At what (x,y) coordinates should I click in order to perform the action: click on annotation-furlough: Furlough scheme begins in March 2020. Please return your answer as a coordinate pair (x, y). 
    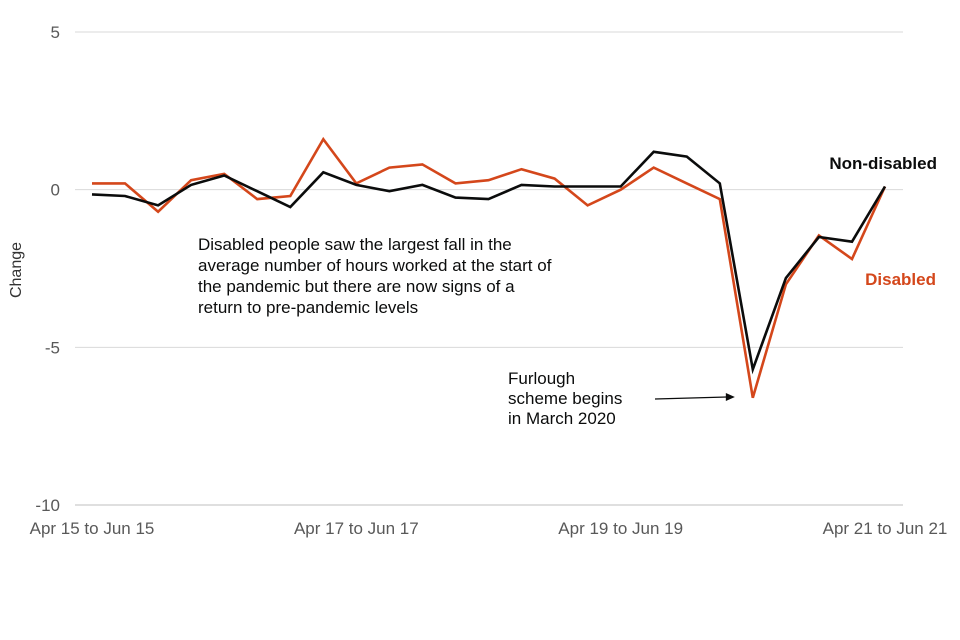
    Looking at the image, I should click on (567, 398).